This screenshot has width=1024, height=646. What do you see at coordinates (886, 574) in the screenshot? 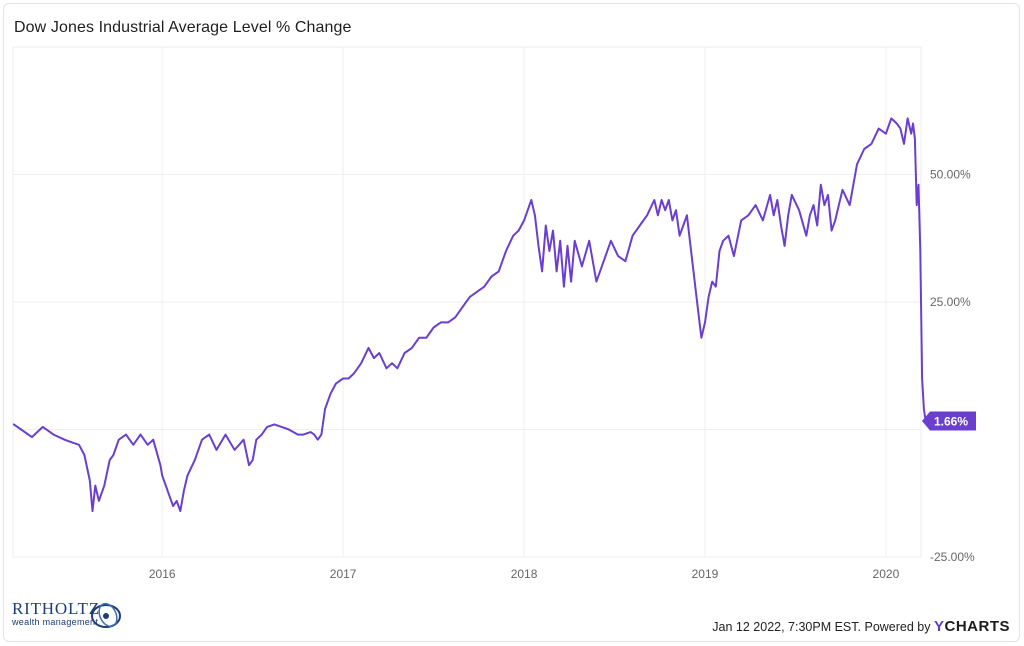
I see `x-tick-label: 2020` at bounding box center [886, 574].